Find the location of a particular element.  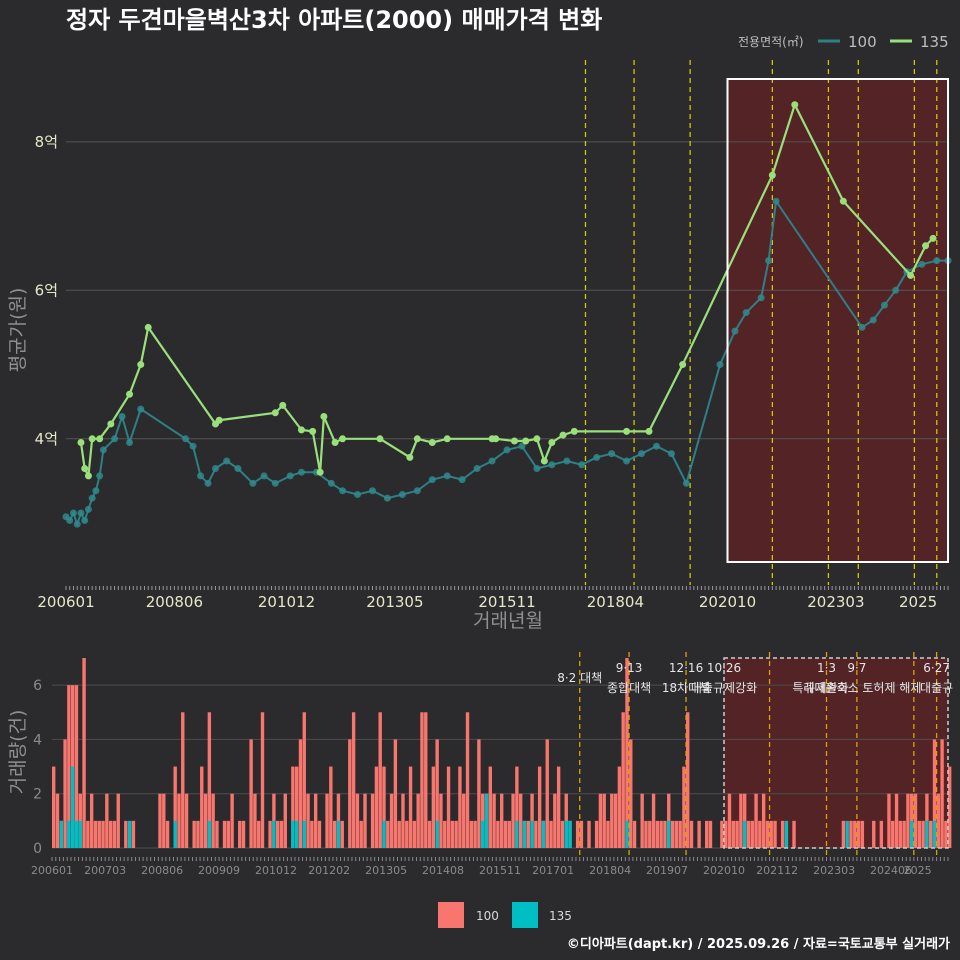

annotation-date: 9·13 is located at coordinates (629, 668).